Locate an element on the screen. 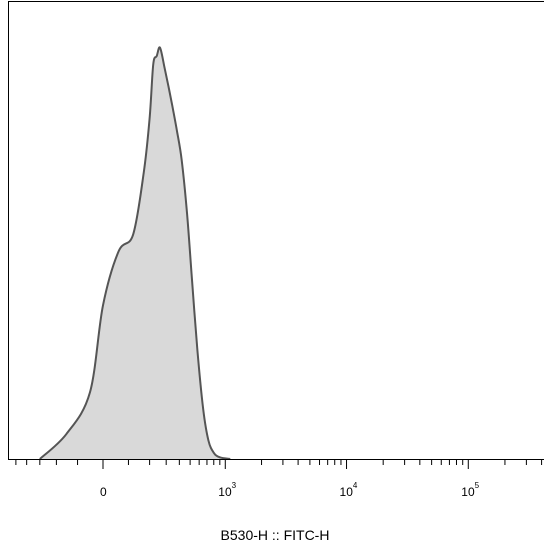 This screenshot has height=549, width=544. x-axis-title: B530-H :: FITC-H is located at coordinates (275, 535).